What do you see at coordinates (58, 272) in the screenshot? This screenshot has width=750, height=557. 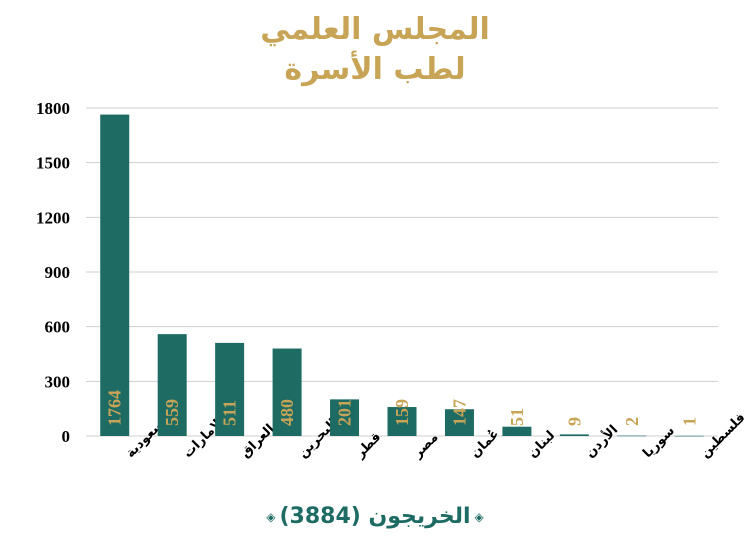 I see `y-tick-label: 900` at bounding box center [58, 272].